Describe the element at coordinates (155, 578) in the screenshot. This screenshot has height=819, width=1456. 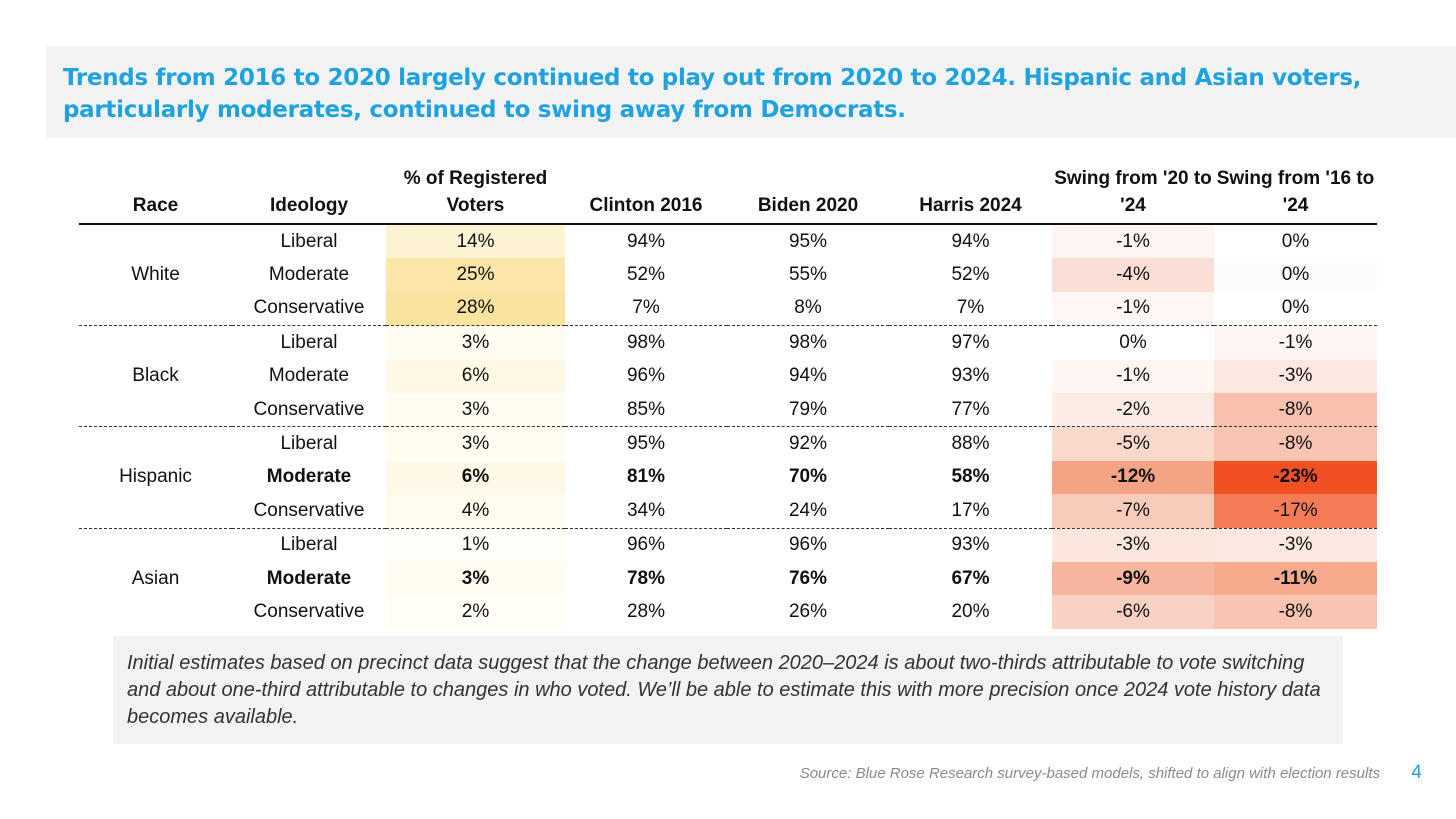
I see `race-cell: Asian` at that location.